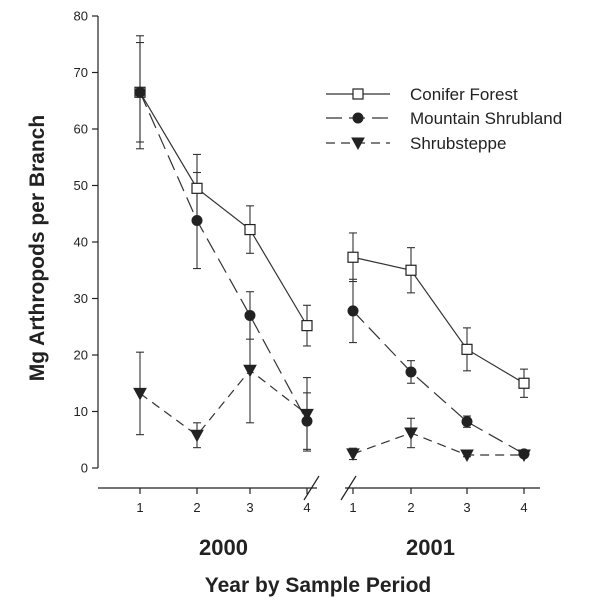 This screenshot has height=601, width=616. What do you see at coordinates (458, 143) in the screenshot?
I see `legend-label-shrubsteppe: Shrubsteppe` at bounding box center [458, 143].